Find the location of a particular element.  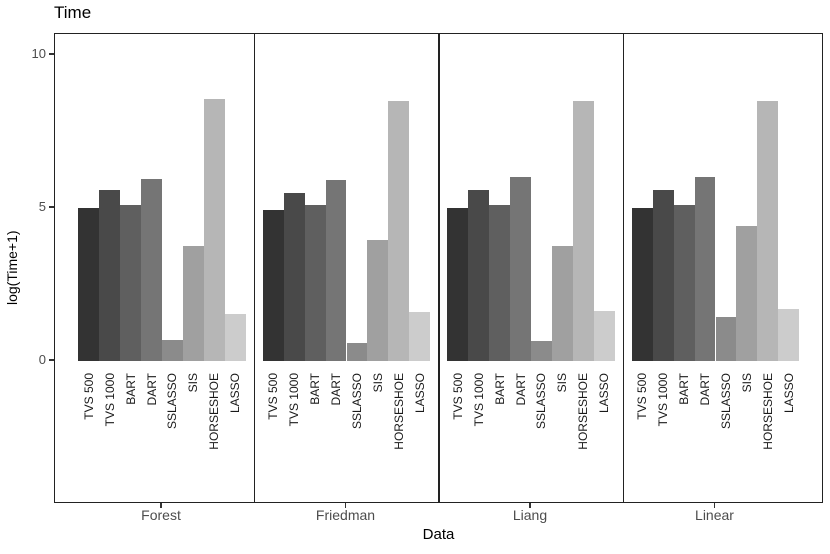

bar-liang-horseshoe is located at coordinates (583, 231).